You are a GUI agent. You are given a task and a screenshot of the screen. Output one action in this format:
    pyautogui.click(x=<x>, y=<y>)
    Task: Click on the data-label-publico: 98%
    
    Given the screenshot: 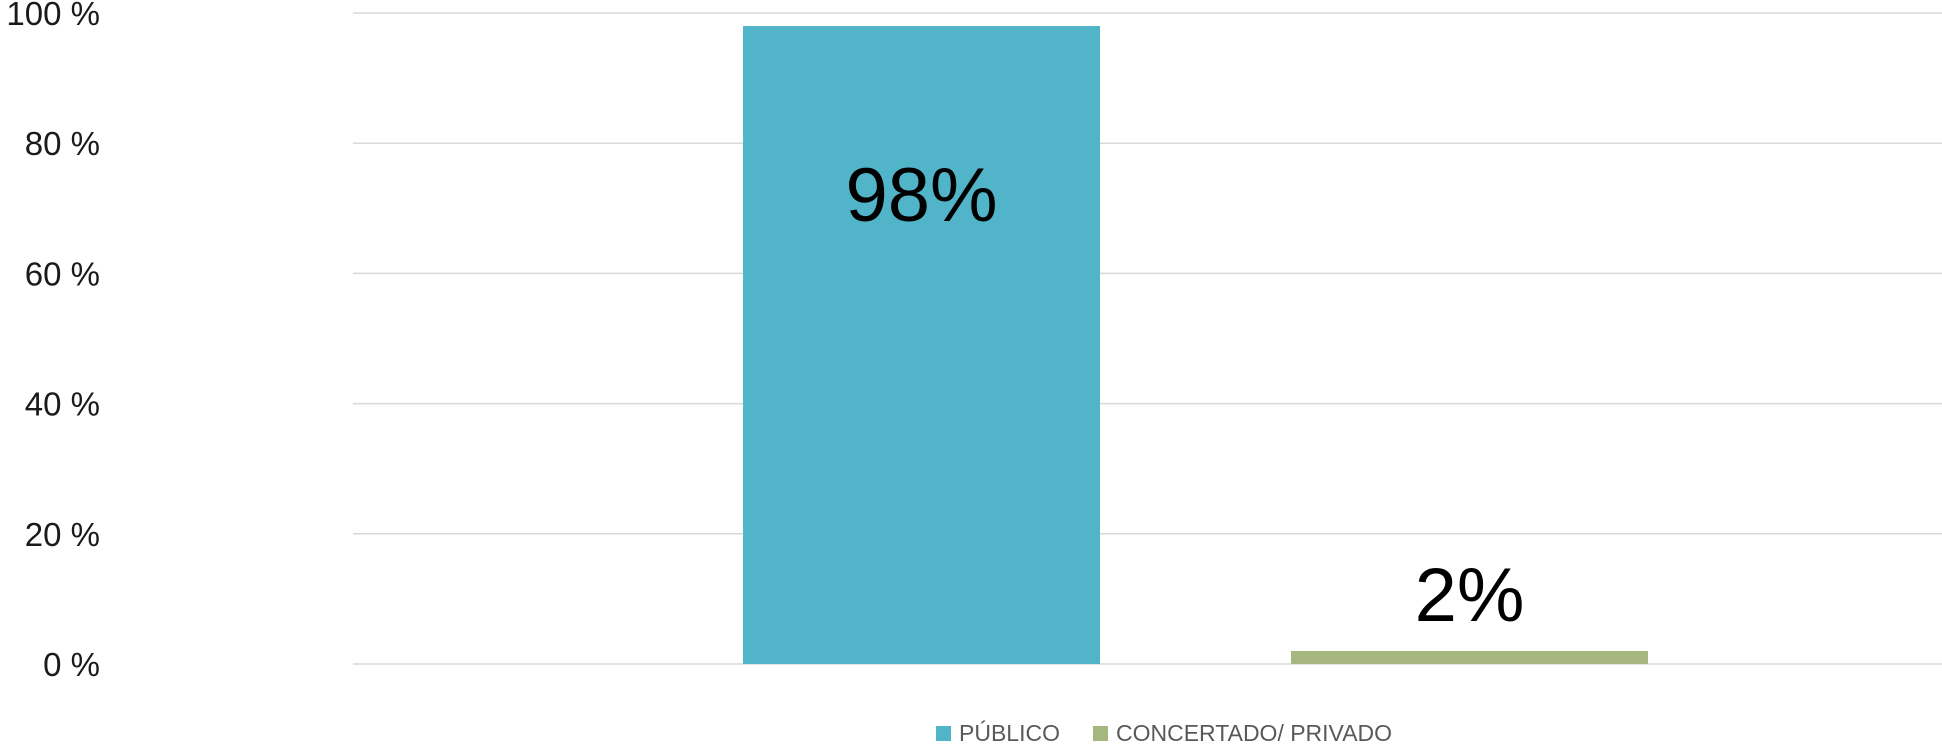 What is the action you would take?
    pyautogui.click(x=921, y=195)
    